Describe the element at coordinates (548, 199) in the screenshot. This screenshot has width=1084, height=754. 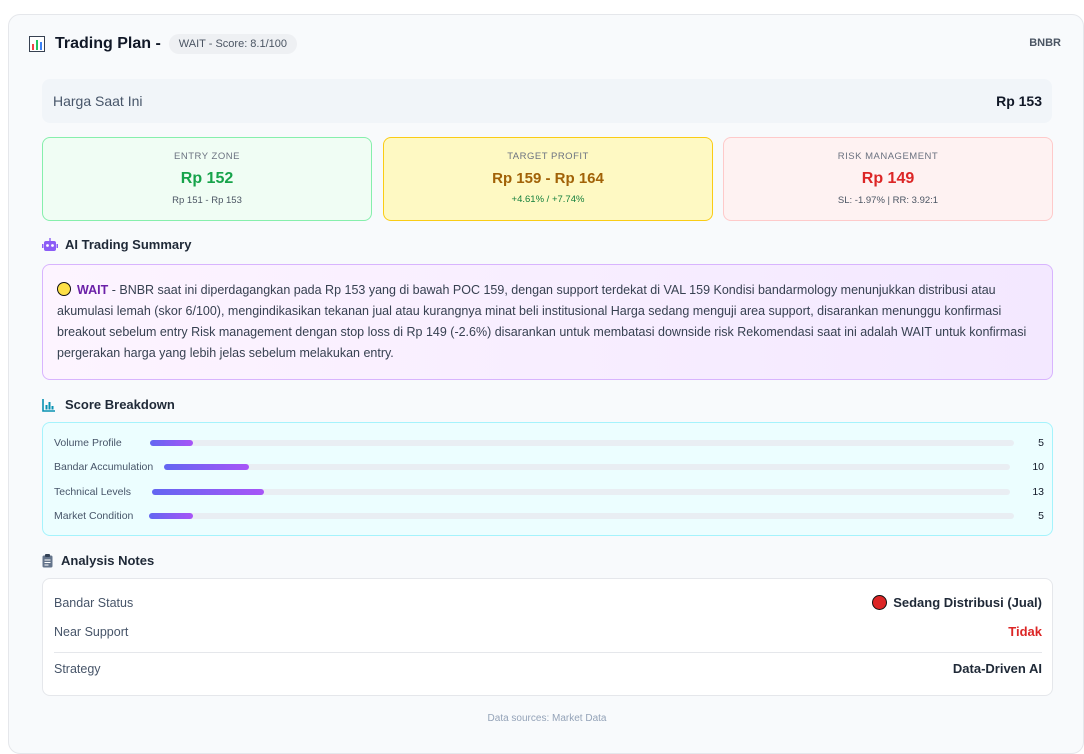
I see `target-profit-percent: +4.61% / +7.74%` at that location.